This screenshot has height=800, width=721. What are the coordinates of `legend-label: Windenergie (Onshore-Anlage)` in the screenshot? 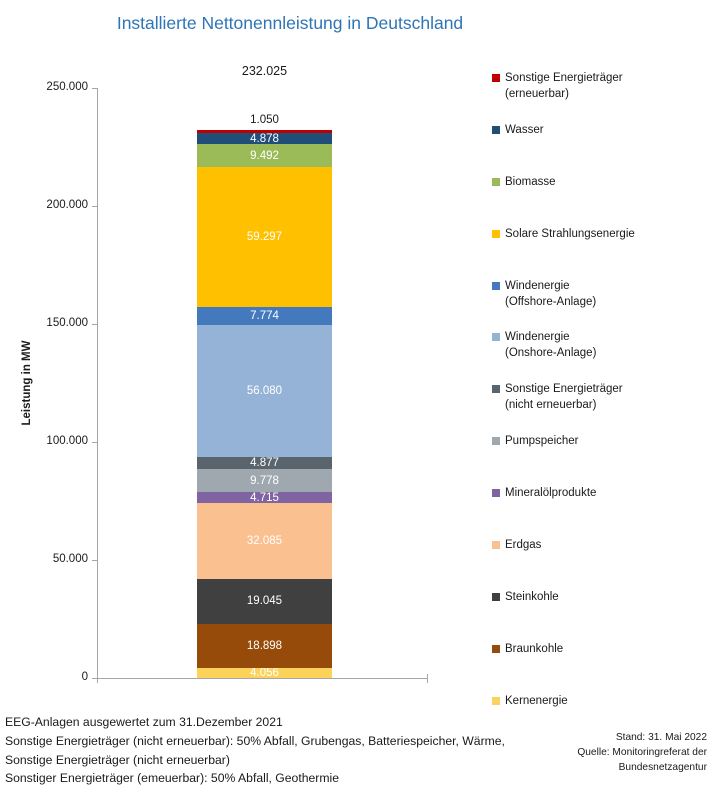 It's located at (550, 345).